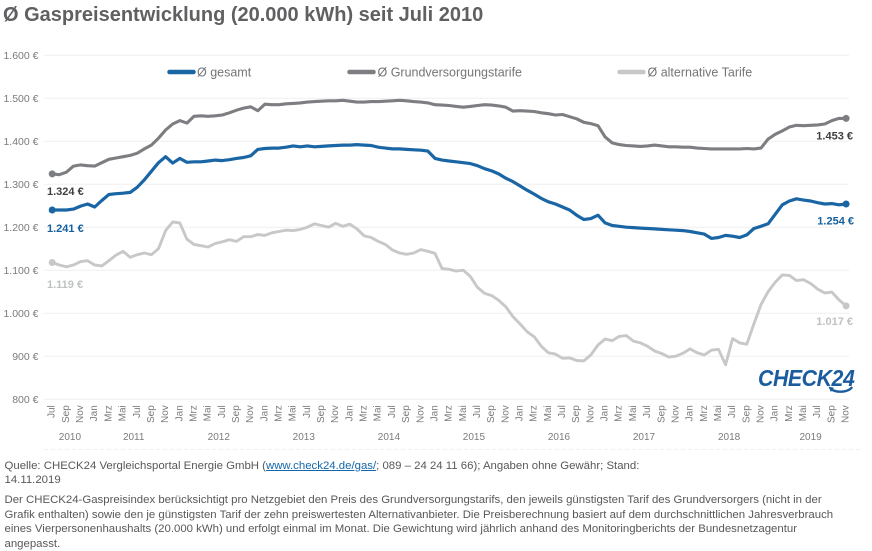  What do you see at coordinates (25, 357) in the screenshot?
I see `svg-text: 900 €` at bounding box center [25, 357].